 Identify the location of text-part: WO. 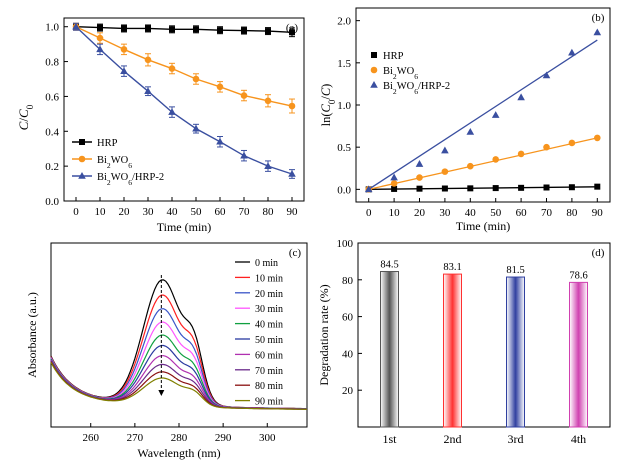
(406, 71).